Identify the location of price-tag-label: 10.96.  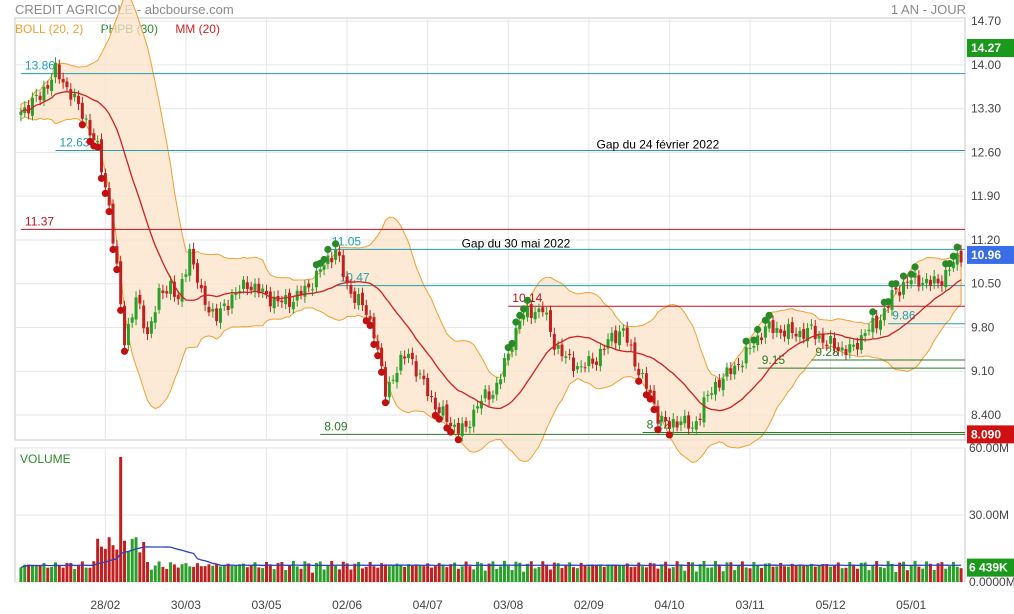
(986, 255).